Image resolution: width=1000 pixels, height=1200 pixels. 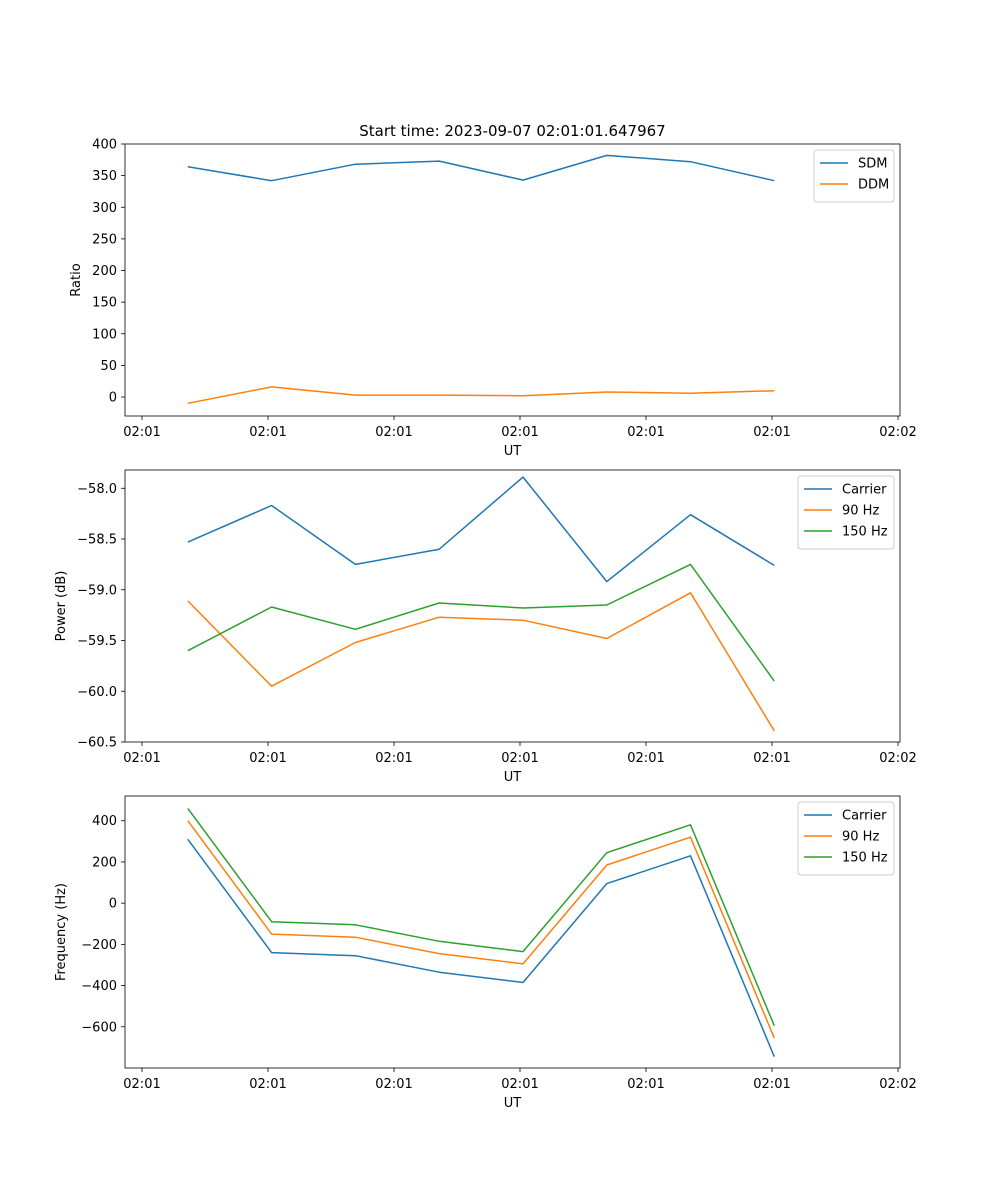 What do you see at coordinates (97, 743) in the screenshot?
I see `y-tick-label: −60.5` at bounding box center [97, 743].